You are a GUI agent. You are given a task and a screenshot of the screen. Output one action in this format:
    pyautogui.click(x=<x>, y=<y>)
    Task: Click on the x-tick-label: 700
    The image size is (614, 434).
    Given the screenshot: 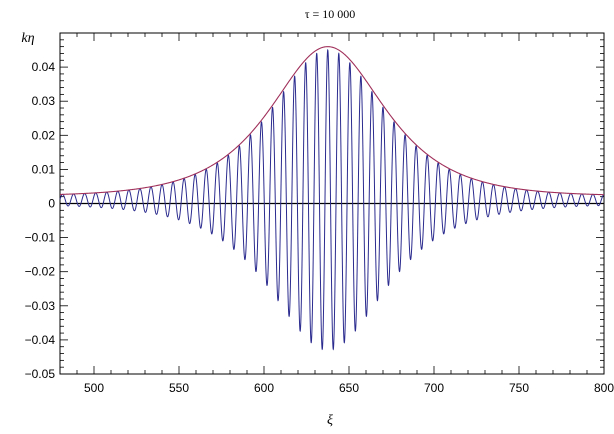 What is the action you would take?
    pyautogui.click(x=434, y=388)
    